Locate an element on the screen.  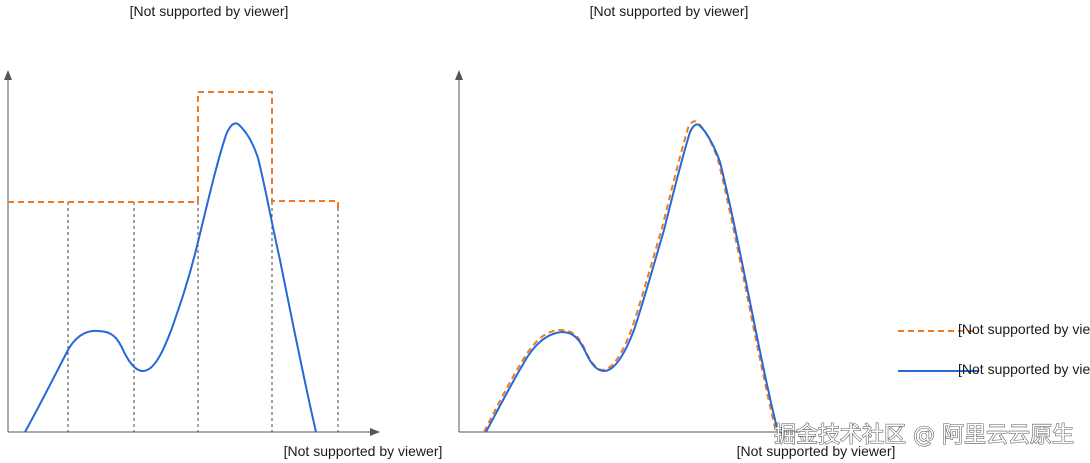
left-panel-title: [Not supported by viewer] is located at coordinates (209, 11).